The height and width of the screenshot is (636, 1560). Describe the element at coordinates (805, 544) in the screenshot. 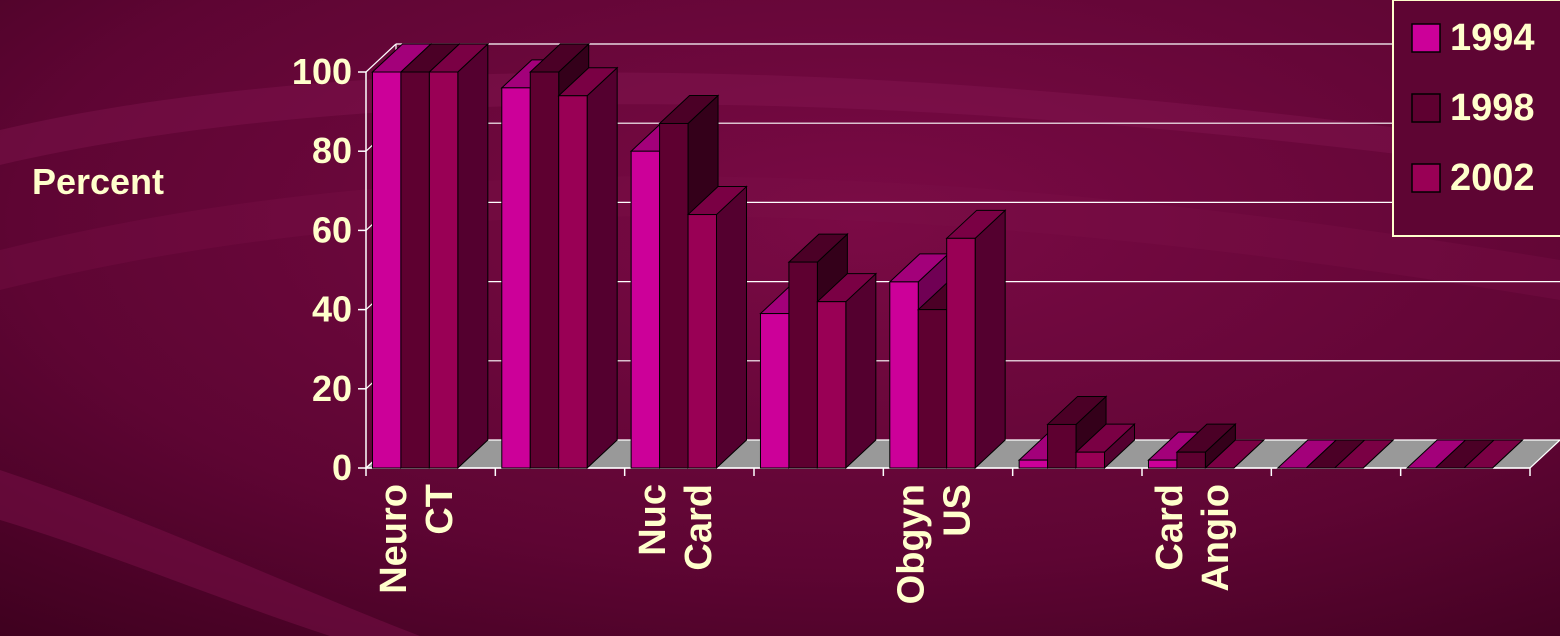

I see `x-category-labels: Neuro CT Nuc Card Obgyn US Card Angio` at that location.